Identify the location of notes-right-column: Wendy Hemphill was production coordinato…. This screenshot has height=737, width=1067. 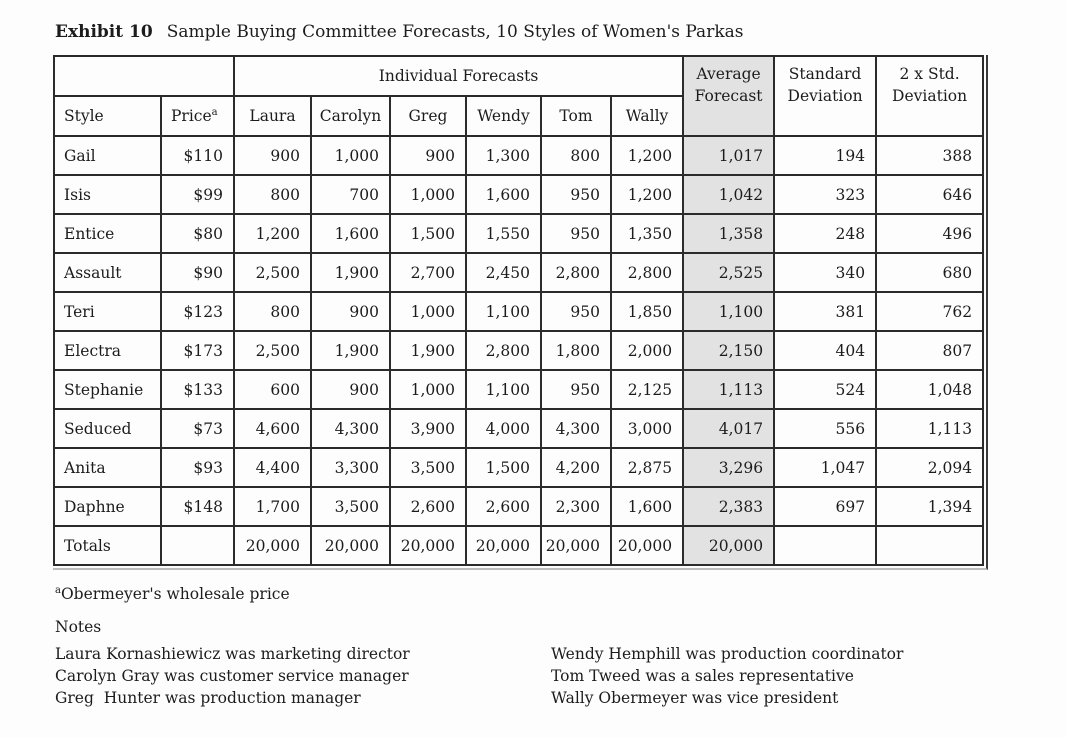
(727, 676).